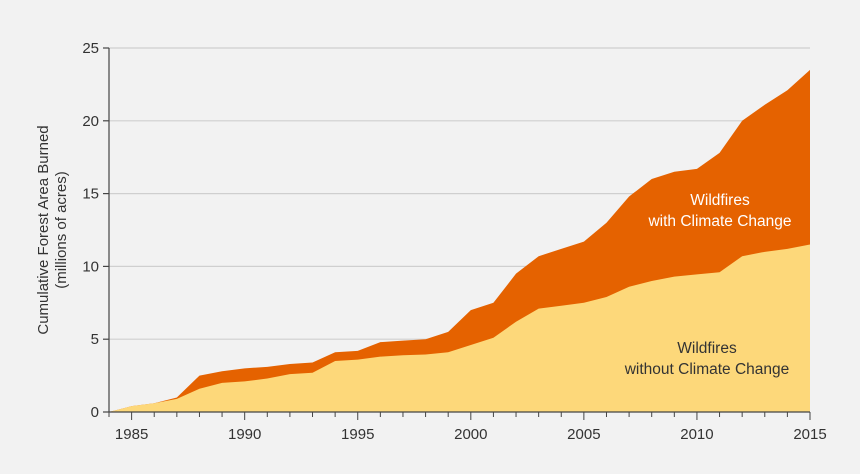 Image resolution: width=860 pixels, height=474 pixels. What do you see at coordinates (583, 434) in the screenshot?
I see `x-tick-label: 2005` at bounding box center [583, 434].